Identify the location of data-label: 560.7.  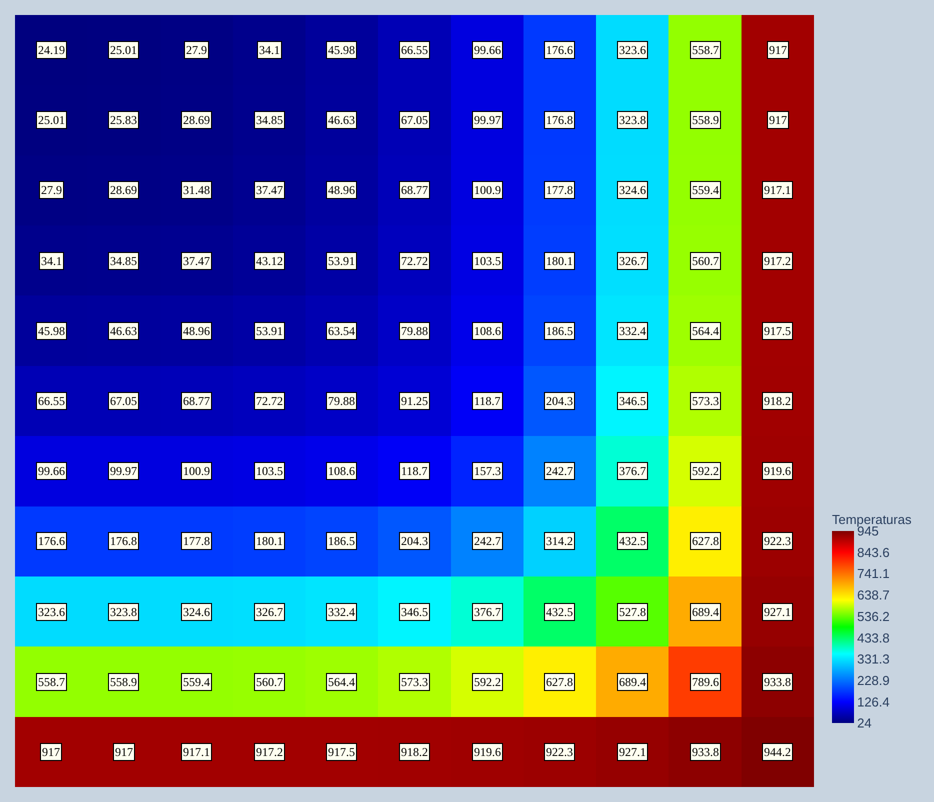
(269, 682).